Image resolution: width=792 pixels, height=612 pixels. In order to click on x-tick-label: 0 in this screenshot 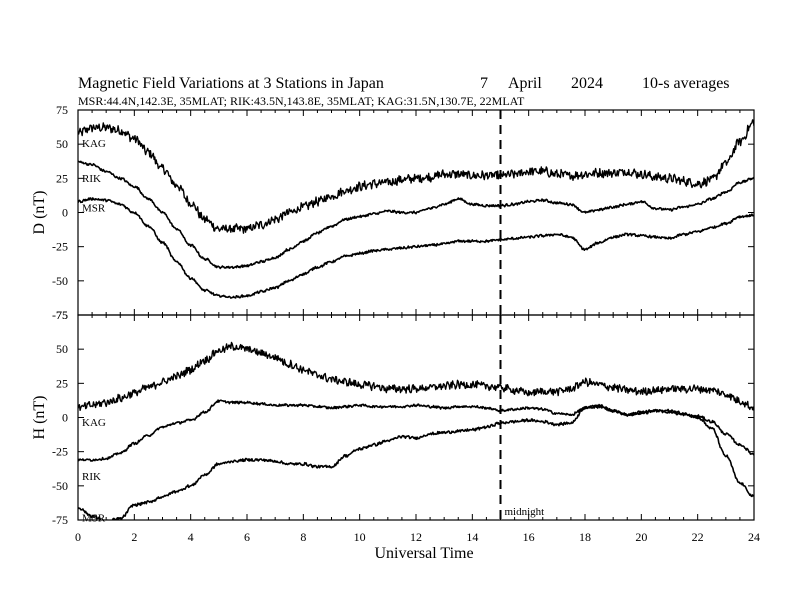, I will do `click(78, 537)`.